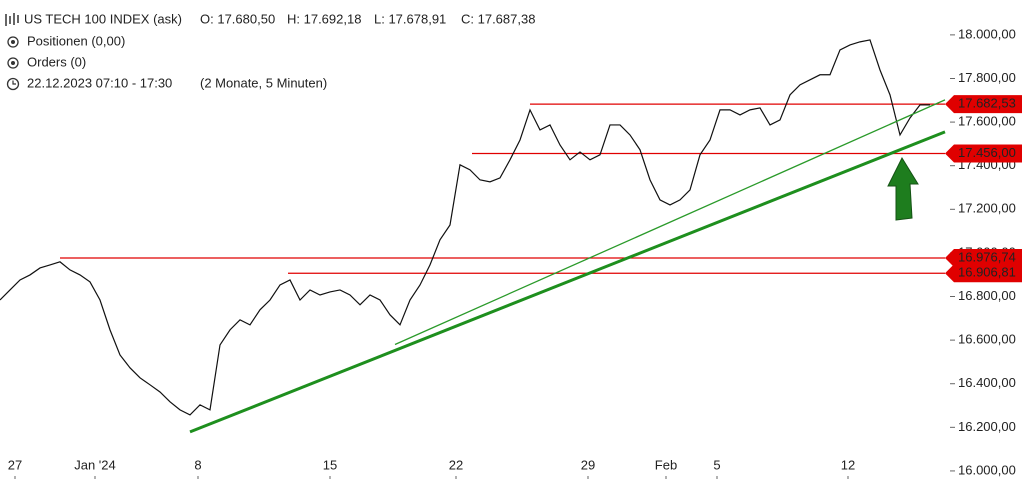  Describe the element at coordinates (987, 256) in the screenshot. I see `level-label: 16.976,74` at that location.